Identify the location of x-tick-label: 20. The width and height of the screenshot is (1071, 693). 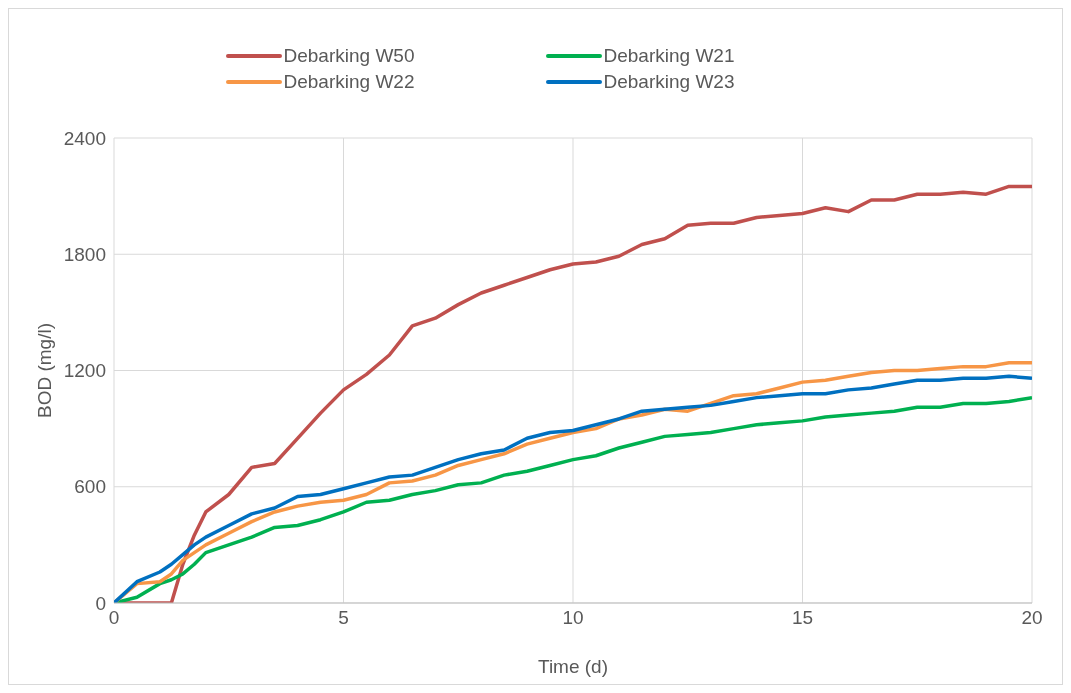
(1032, 618).